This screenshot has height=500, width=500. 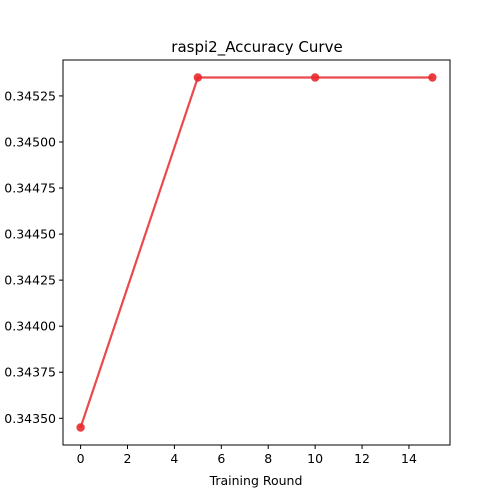 I want to click on x-tick-label: 4, so click(x=174, y=458).